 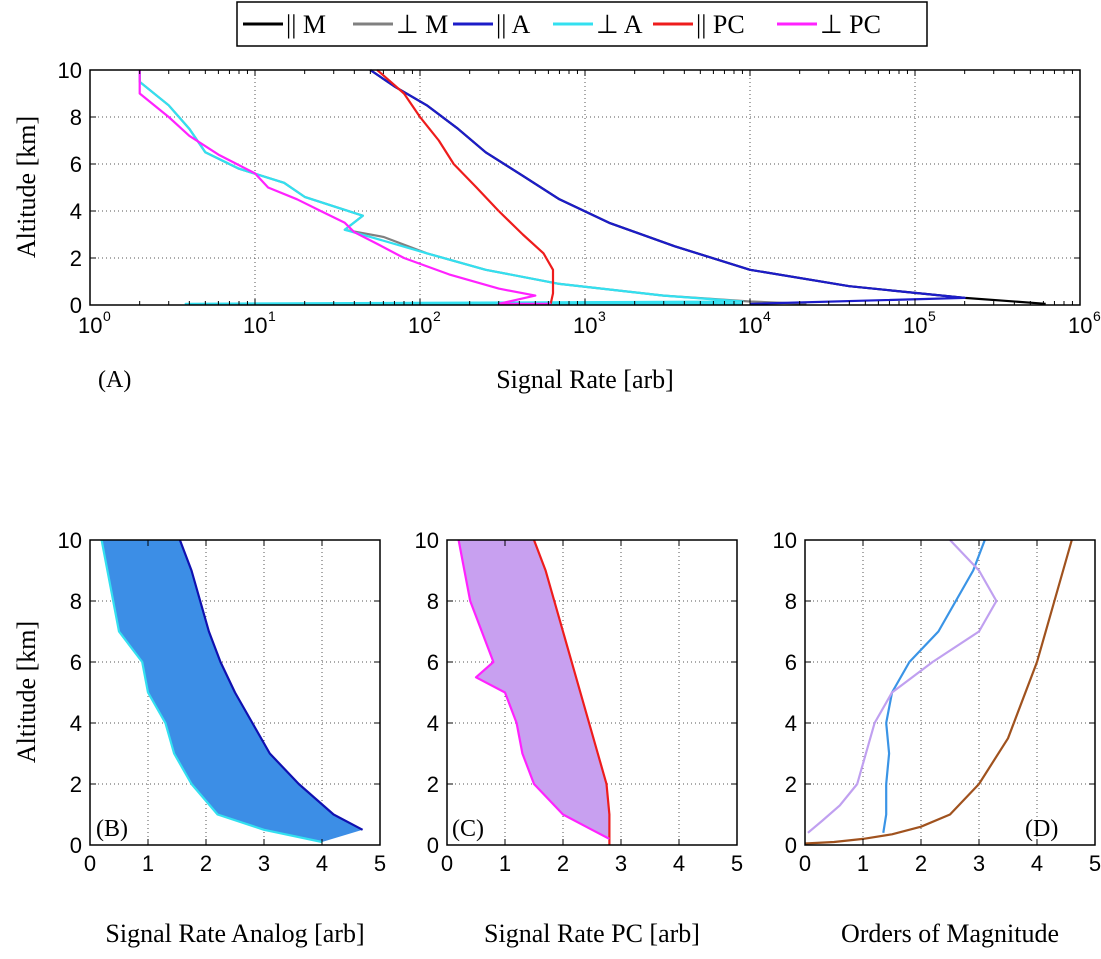 I want to click on x-tick-label: 10 5, so click(x=919, y=323).